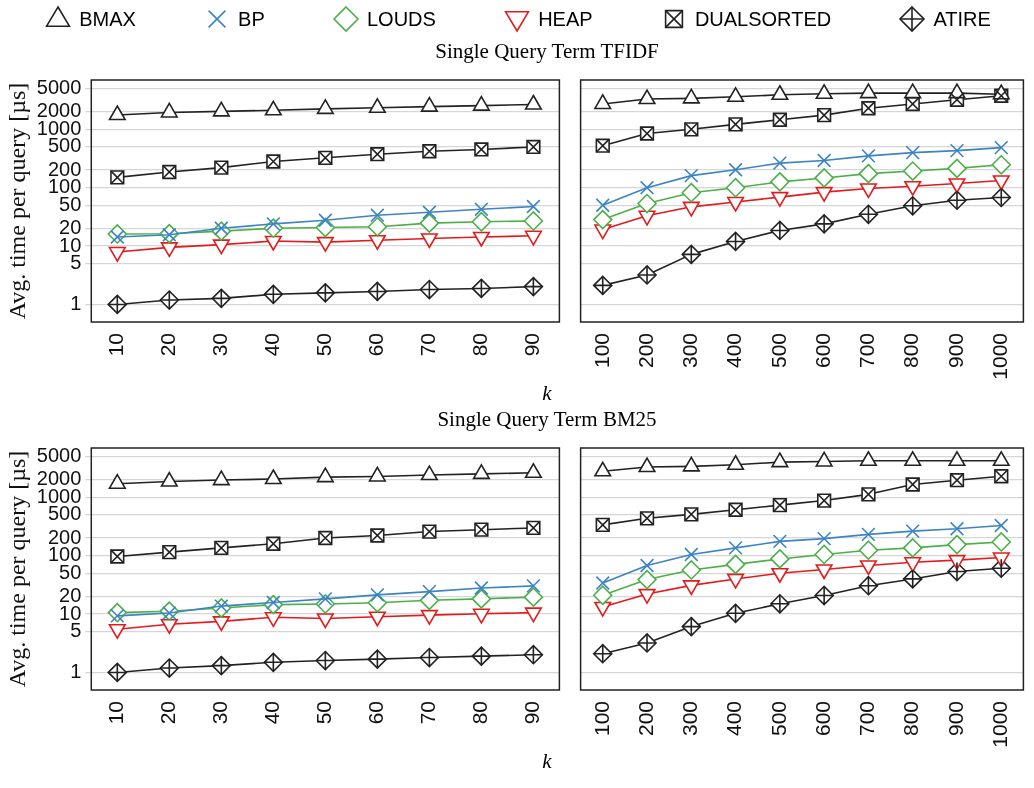 This screenshot has width=1034, height=788. I want to click on x-tick-label: 30, so click(220, 713).